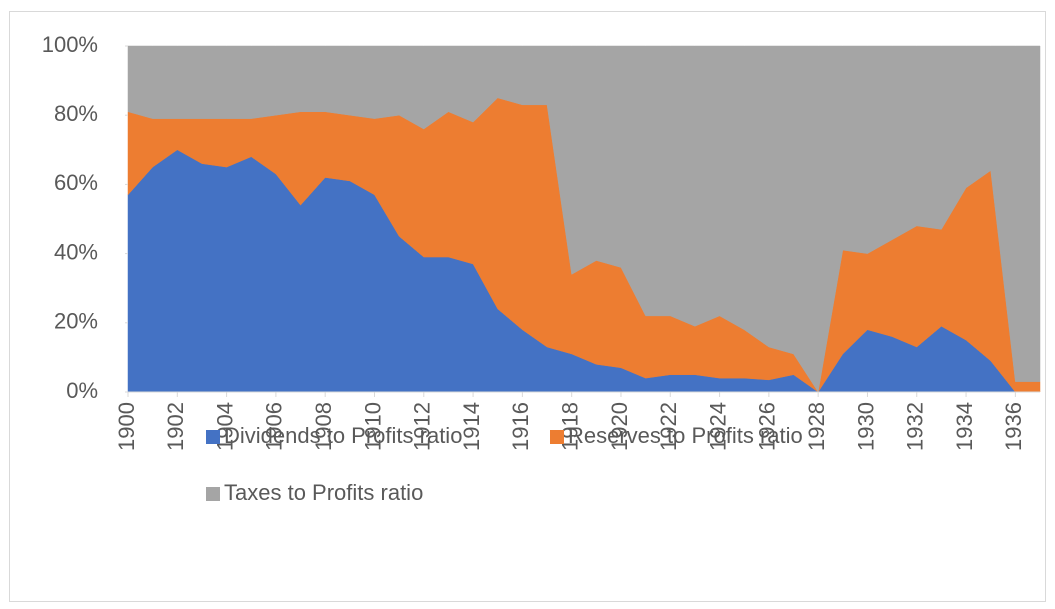 Image resolution: width=1055 pixels, height=609 pixels. I want to click on x-tick-label: 1930, so click(865, 426).